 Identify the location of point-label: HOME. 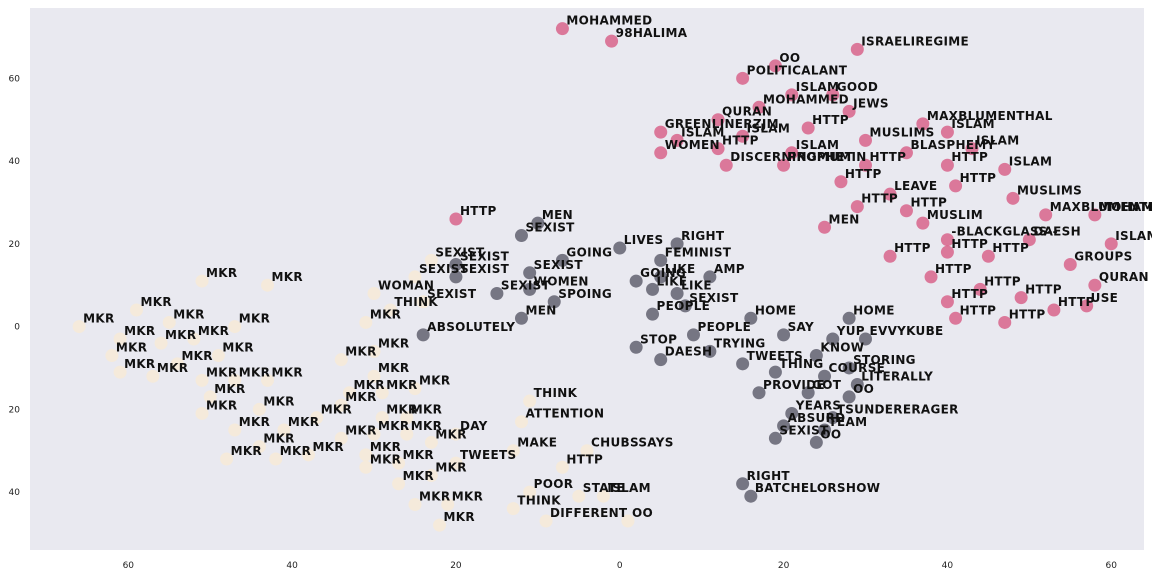
(776, 310).